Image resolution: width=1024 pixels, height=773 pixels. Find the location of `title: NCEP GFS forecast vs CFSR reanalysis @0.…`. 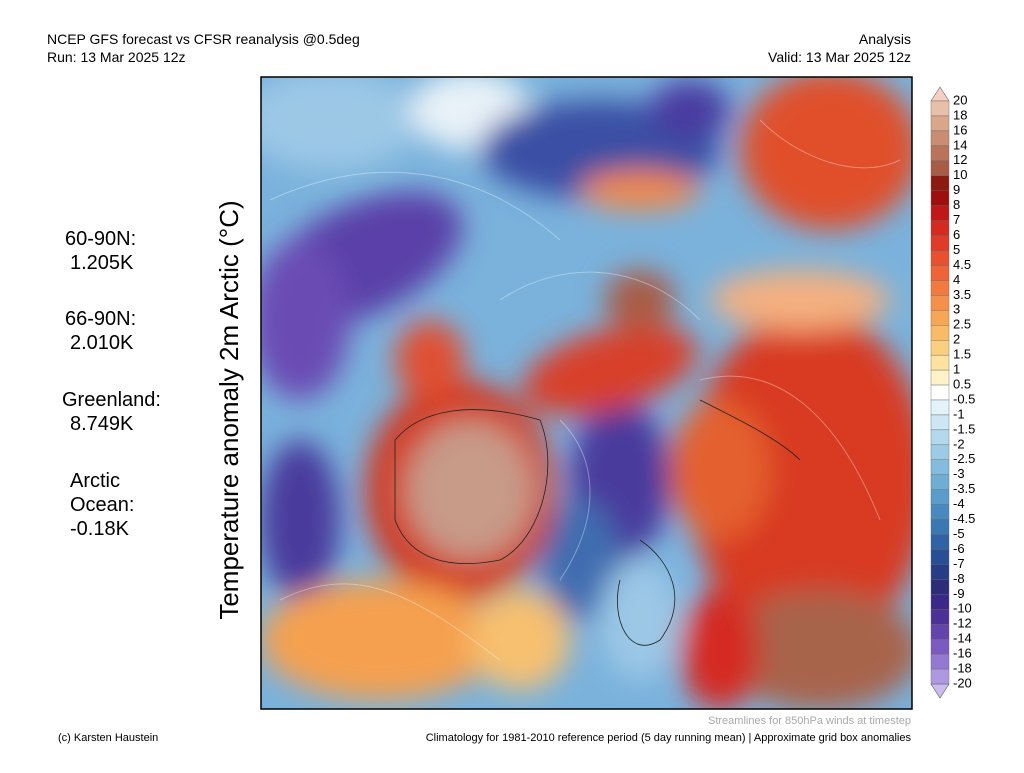

title: NCEP GFS forecast vs CFSR reanalysis @0.… is located at coordinates (203, 39).